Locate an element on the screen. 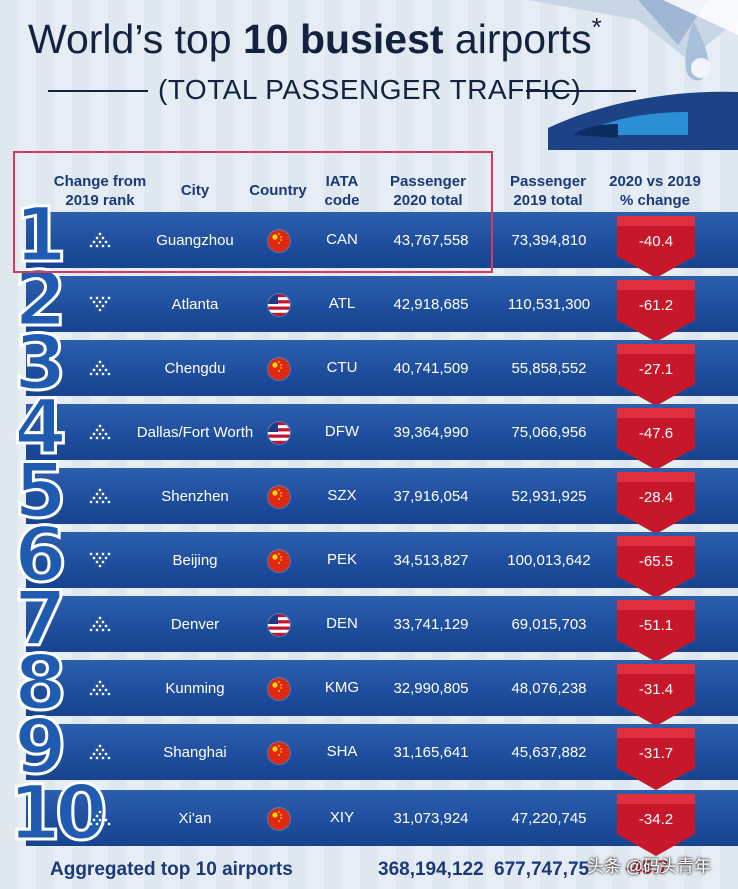  aggregate-pct-change: -45.7 is located at coordinates (647, 868).